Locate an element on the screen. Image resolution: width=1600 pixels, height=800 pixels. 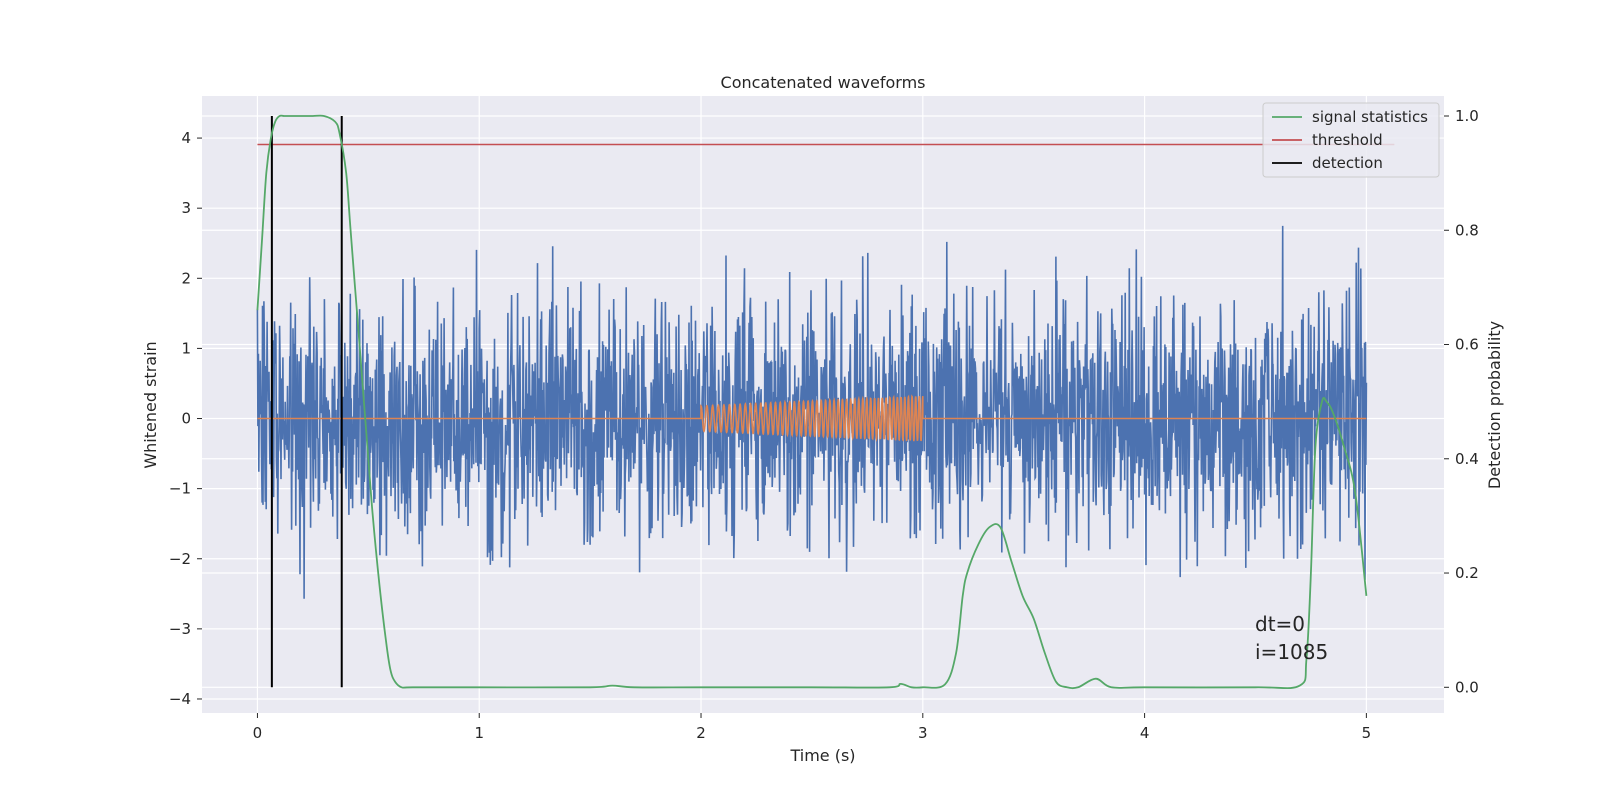
y-tick-label-7: 3 is located at coordinates (186, 208).